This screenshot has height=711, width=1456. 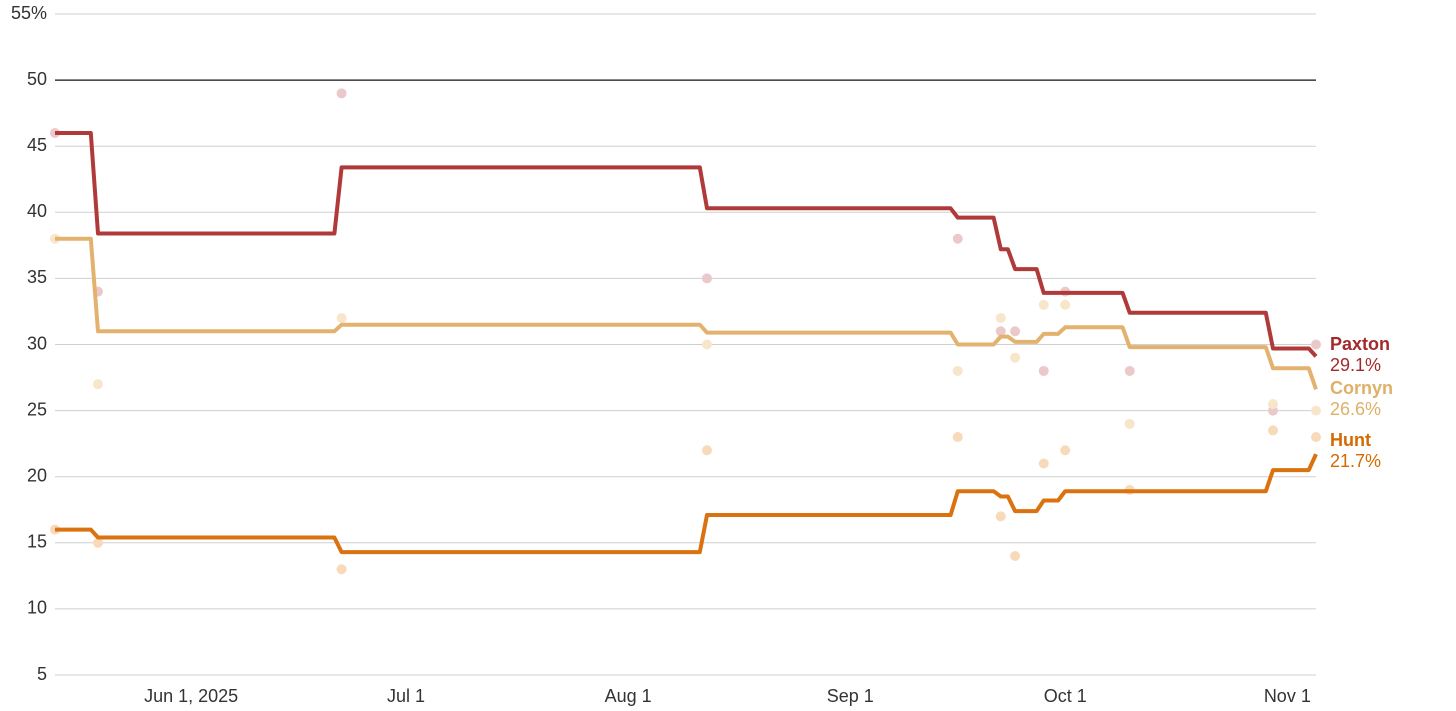 I want to click on x-tick-label: Sep 1, so click(x=850, y=696).